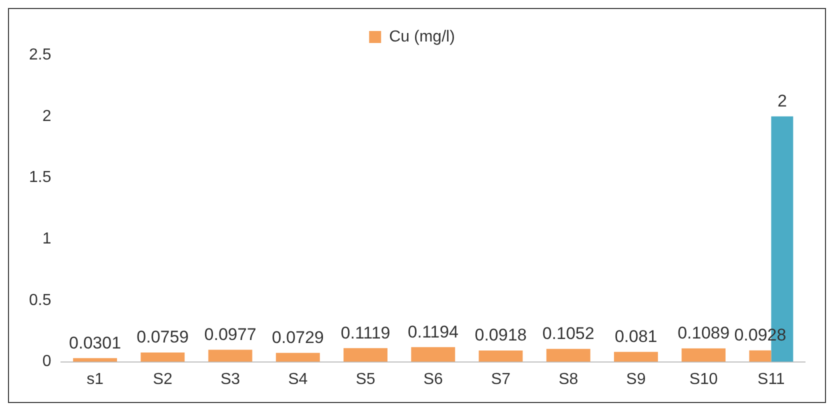 The width and height of the screenshot is (837, 412). I want to click on x-tick-label: S4, so click(298, 379).